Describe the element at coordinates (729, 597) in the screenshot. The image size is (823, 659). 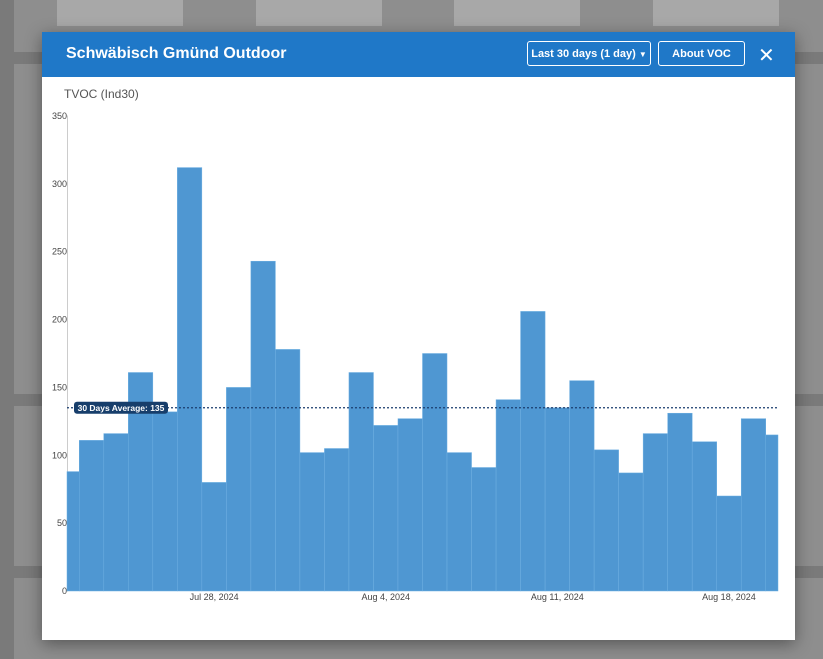
I see `x-tick-label: Aug 18, 2024` at that location.